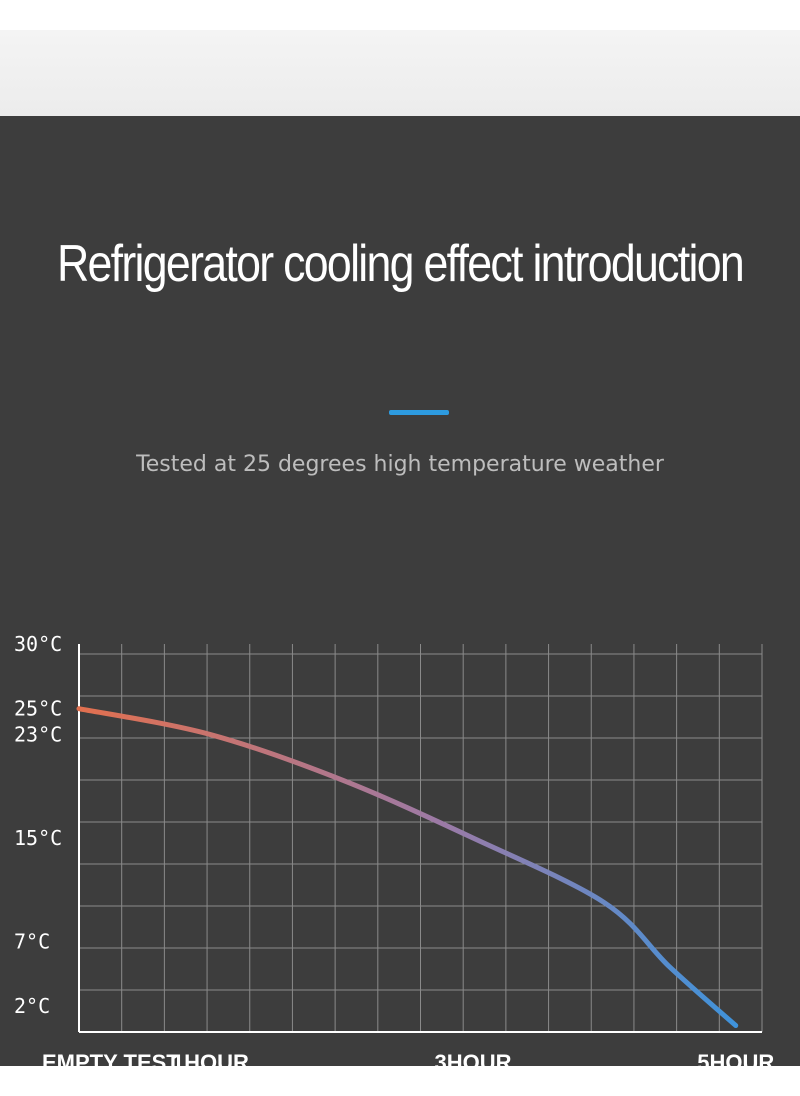  Describe the element at coordinates (38, 825) in the screenshot. I see `y-tick-labels: 30°C 25°C23°C 15°C 7°C 2°C` at that location.